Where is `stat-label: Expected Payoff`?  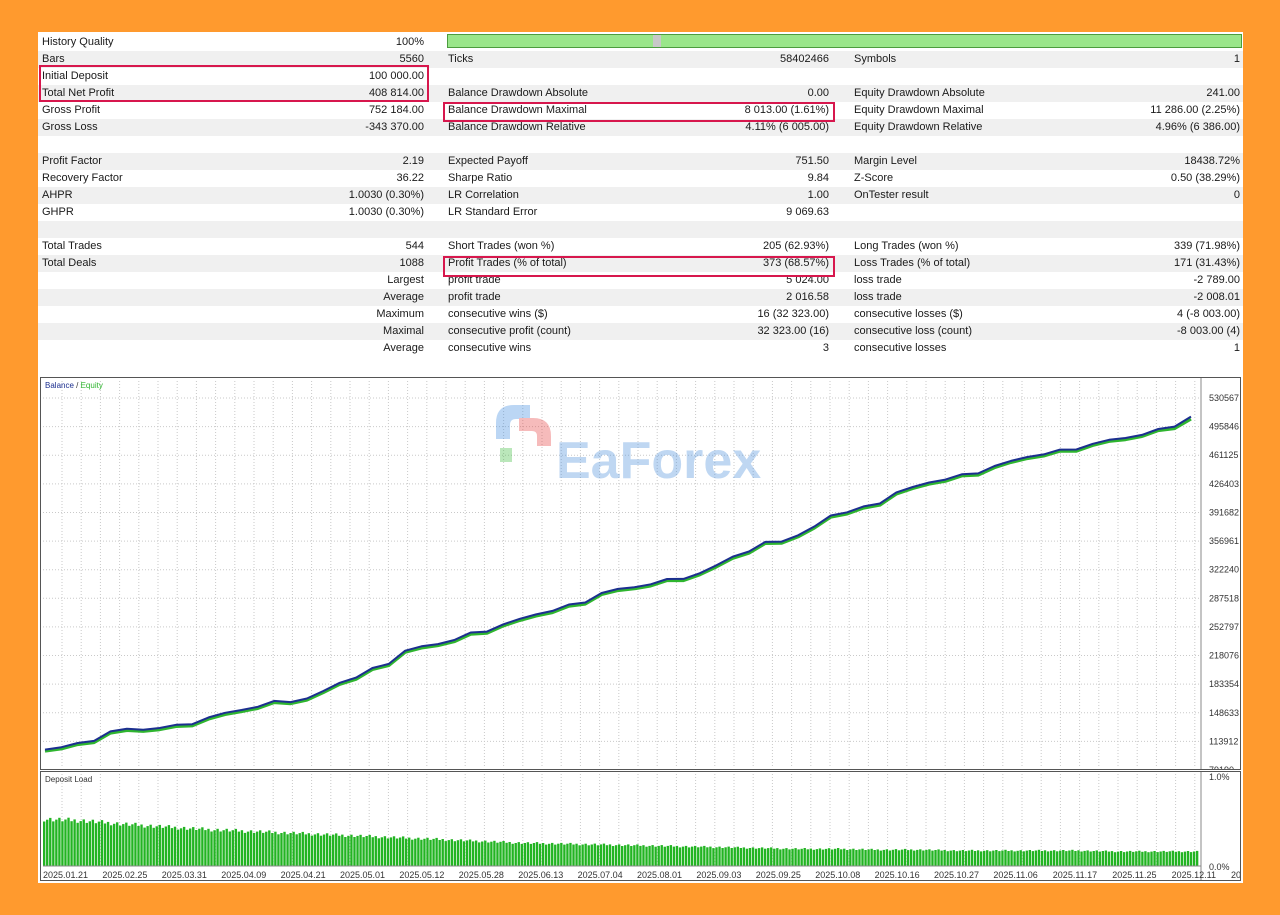 stat-label: Expected Payoff is located at coordinates (488, 161).